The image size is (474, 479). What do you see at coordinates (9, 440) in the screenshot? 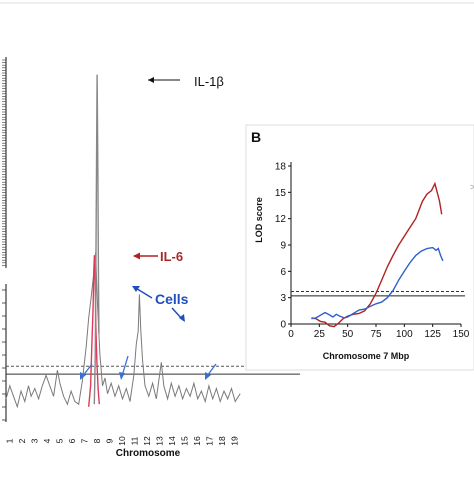
I see `x-tick-label: 1` at bounding box center [9, 440].